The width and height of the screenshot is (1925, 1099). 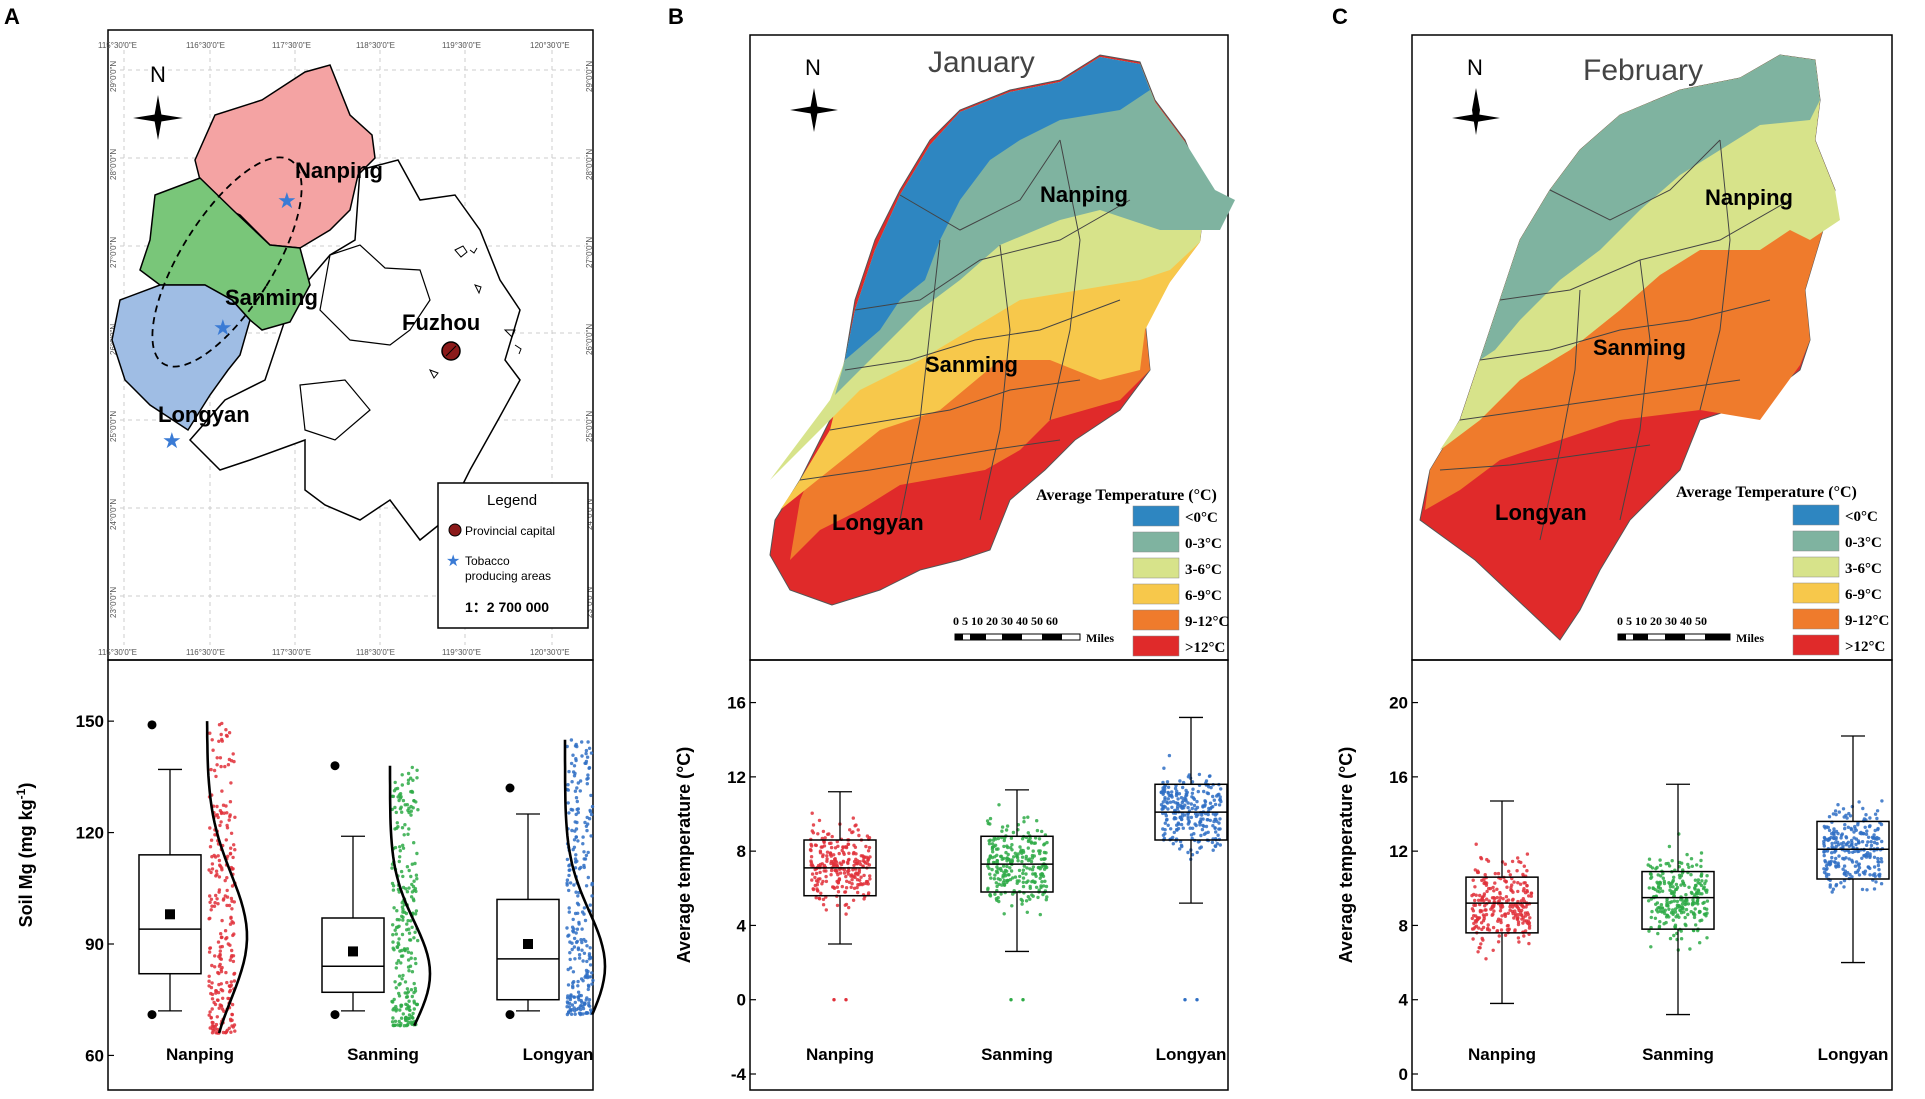 I want to click on chart-2-frame, so click(x=1652, y=875).